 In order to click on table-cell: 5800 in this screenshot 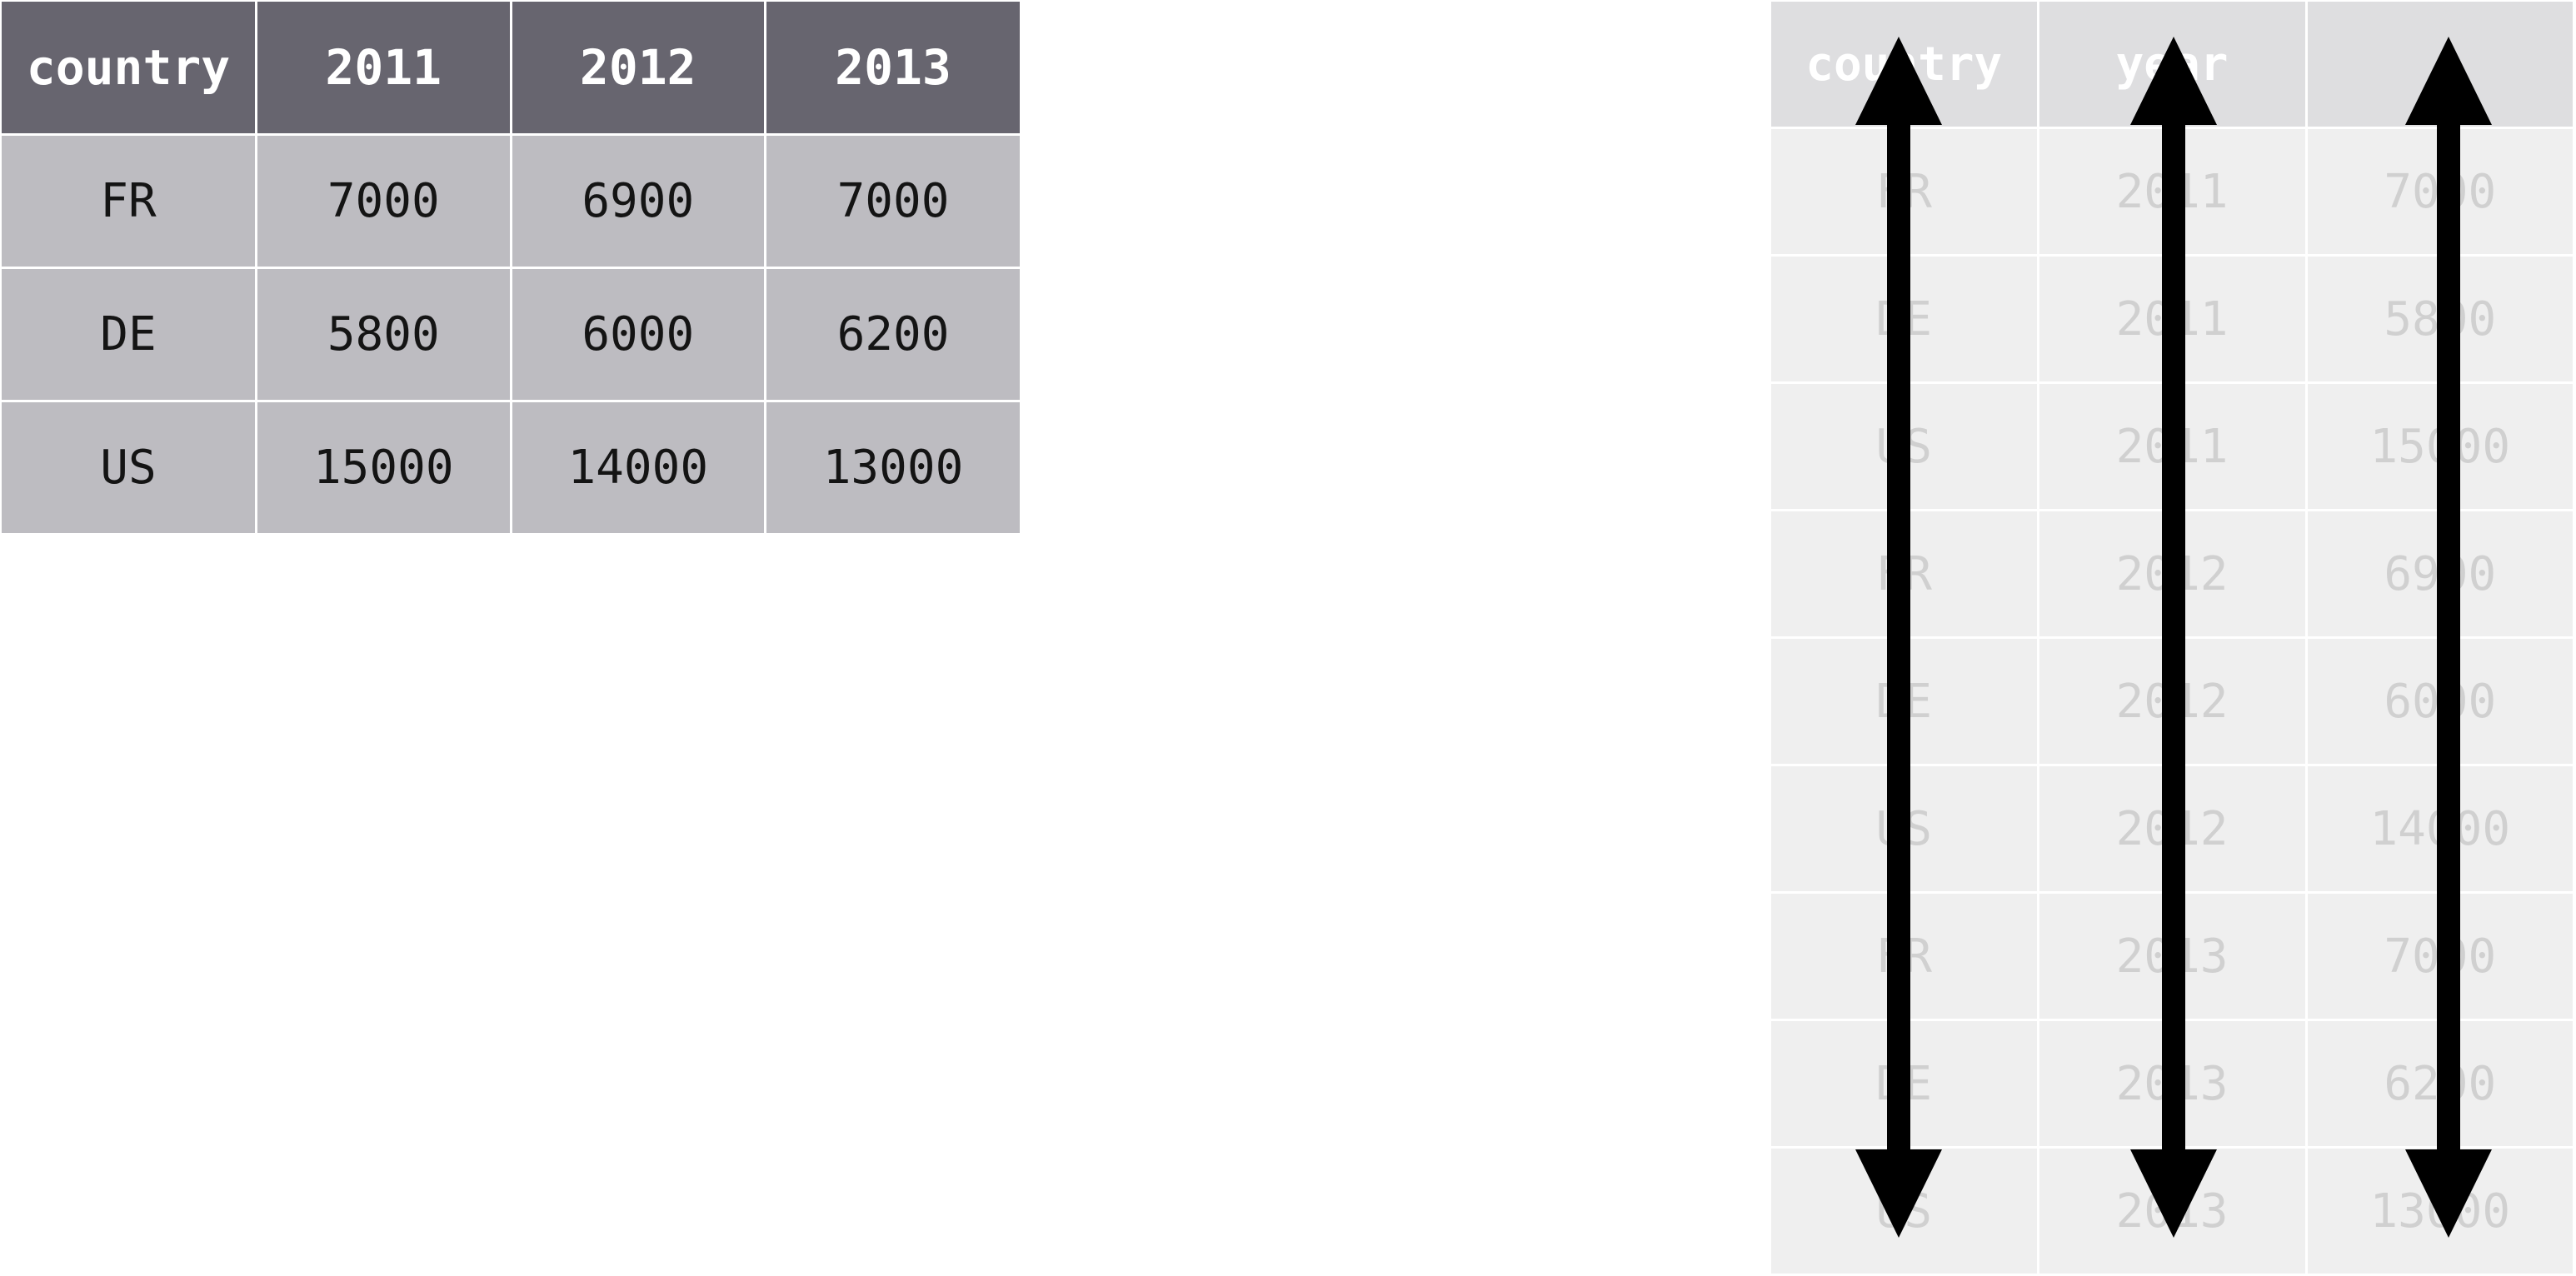, I will do `click(384, 334)`.